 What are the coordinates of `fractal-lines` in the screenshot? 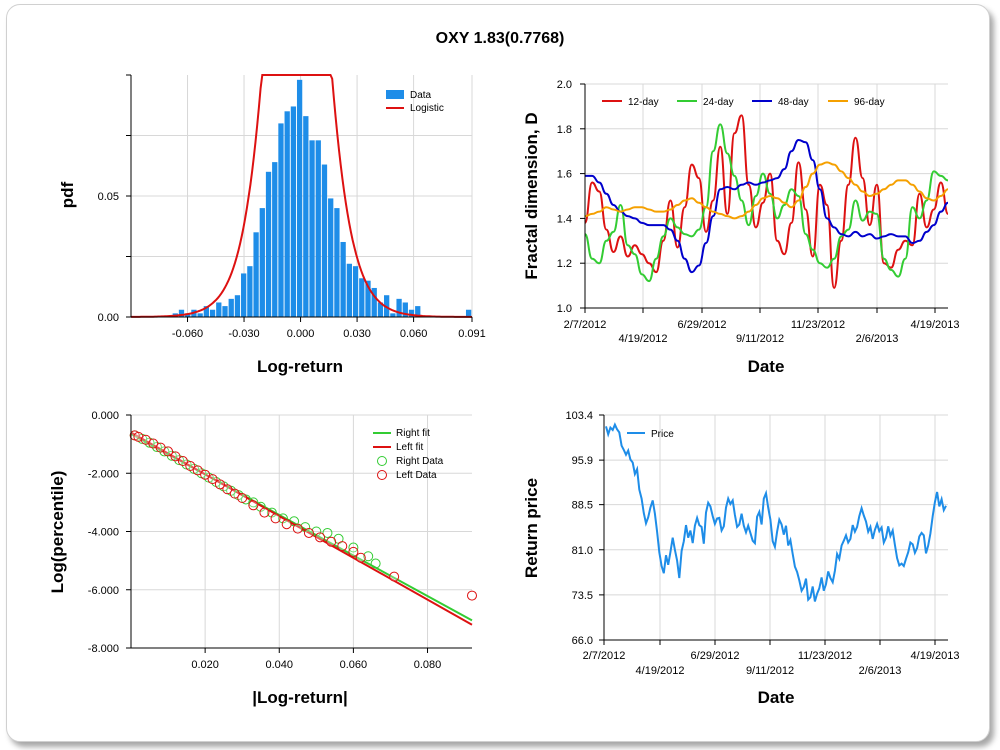 It's located at (766, 201).